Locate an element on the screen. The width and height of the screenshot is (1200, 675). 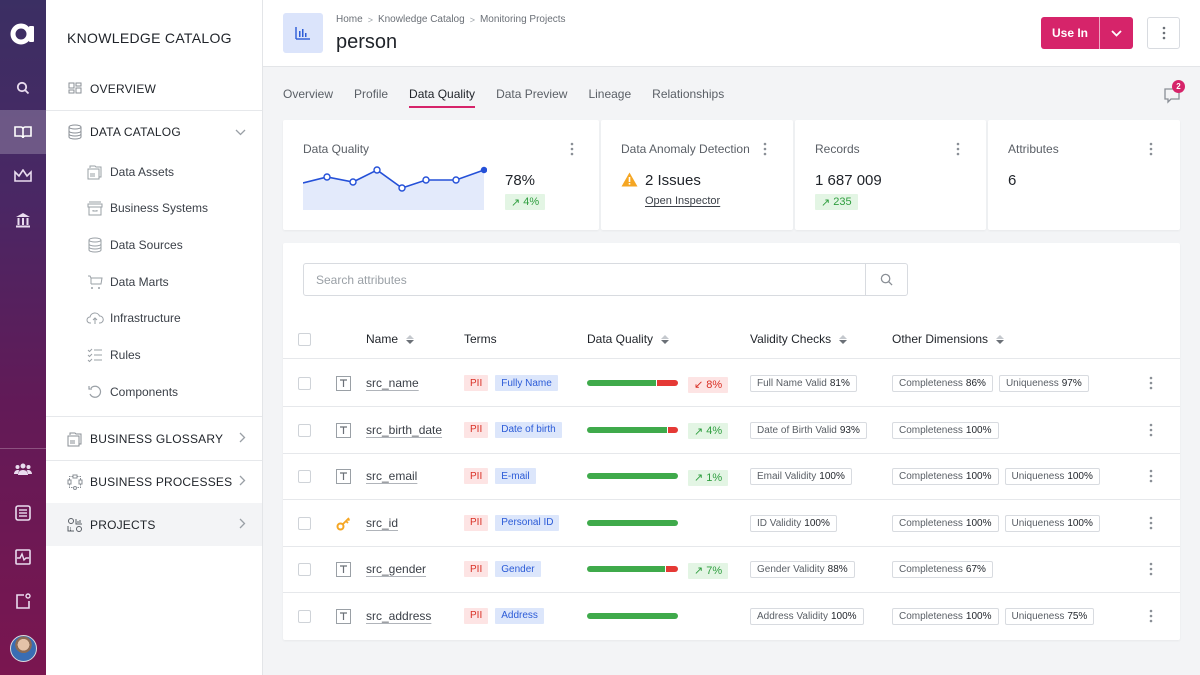
column-header-name: Name is located at coordinates (390, 339).